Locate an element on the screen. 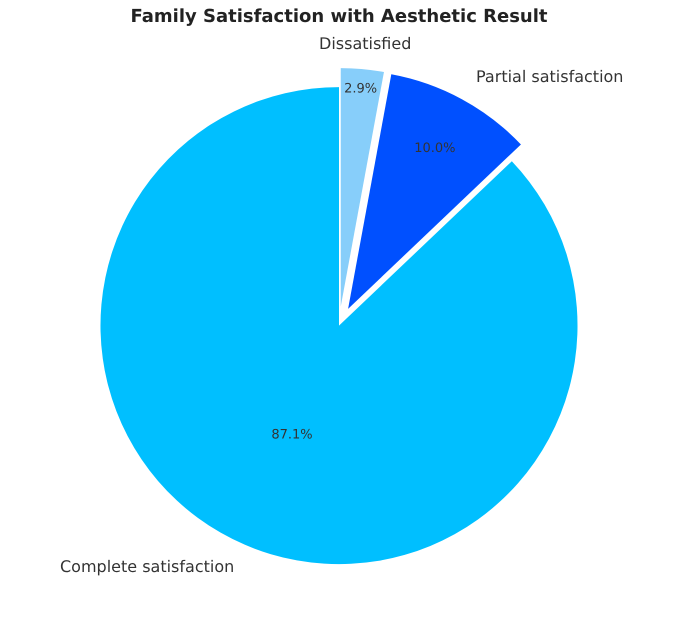 The height and width of the screenshot is (620, 678). slice-label: Dissatisfied is located at coordinates (365, 43).